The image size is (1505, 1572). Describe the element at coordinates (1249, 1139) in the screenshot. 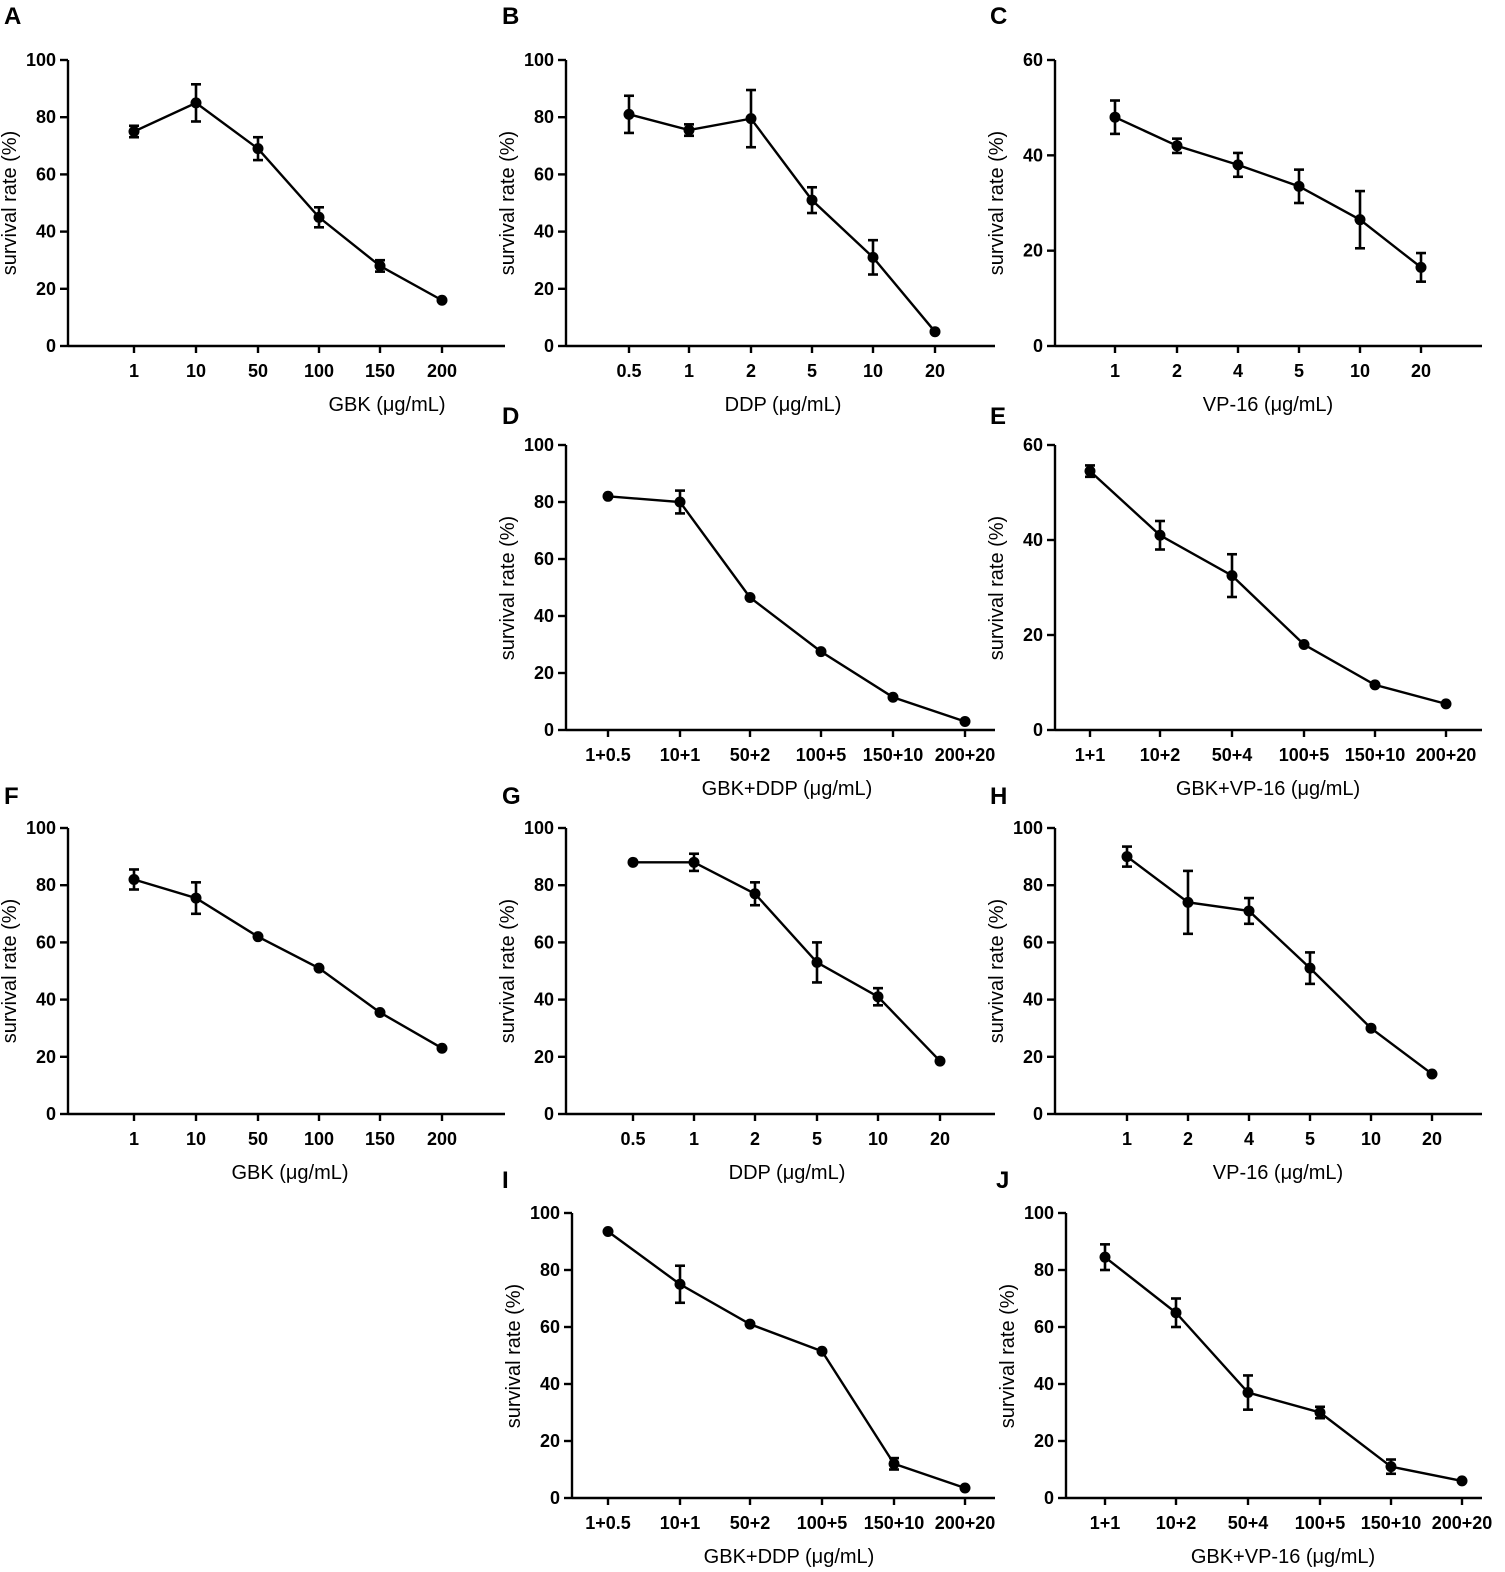

I see `x-tick-label: 4` at that location.